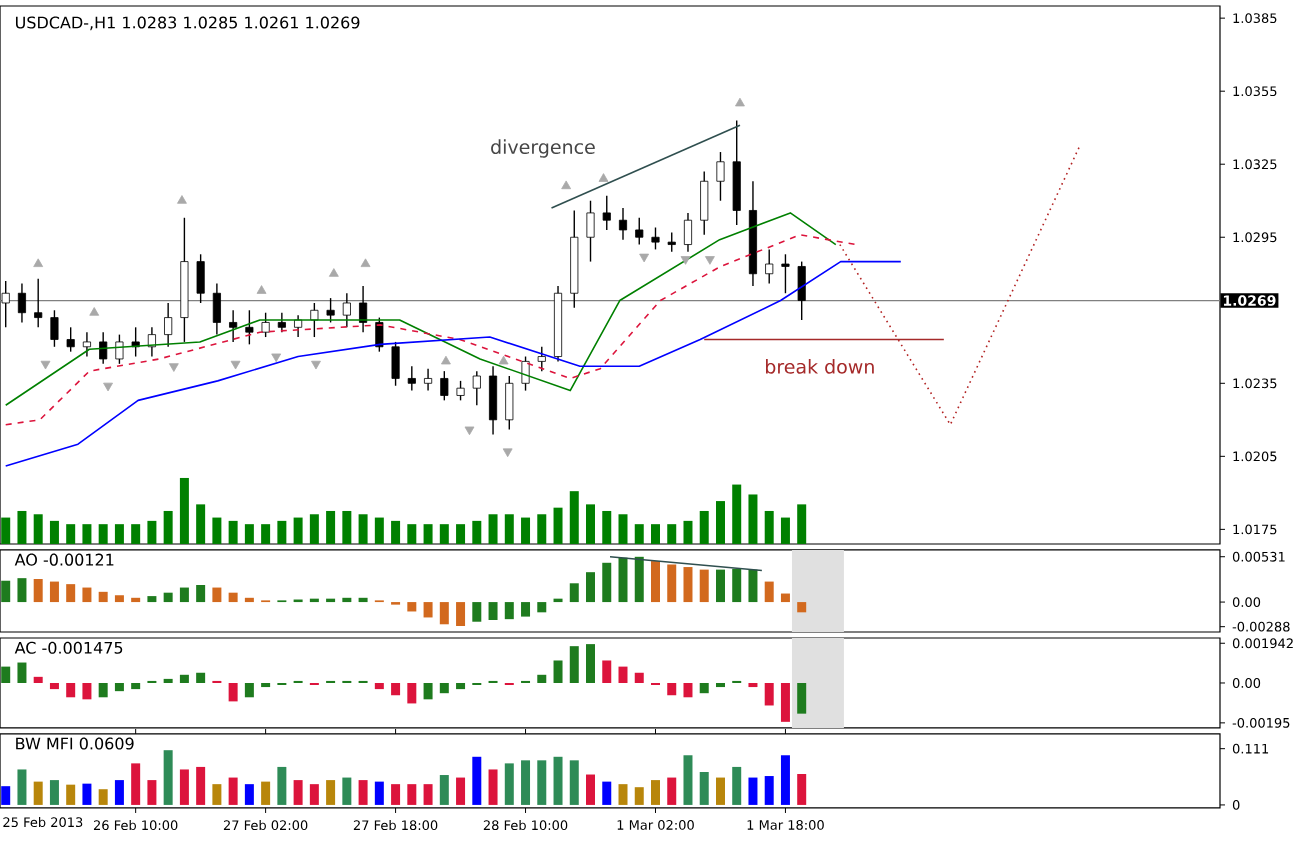  Describe the element at coordinates (68, 647) in the screenshot. I see `chart-title: AC -0.001475` at that location.